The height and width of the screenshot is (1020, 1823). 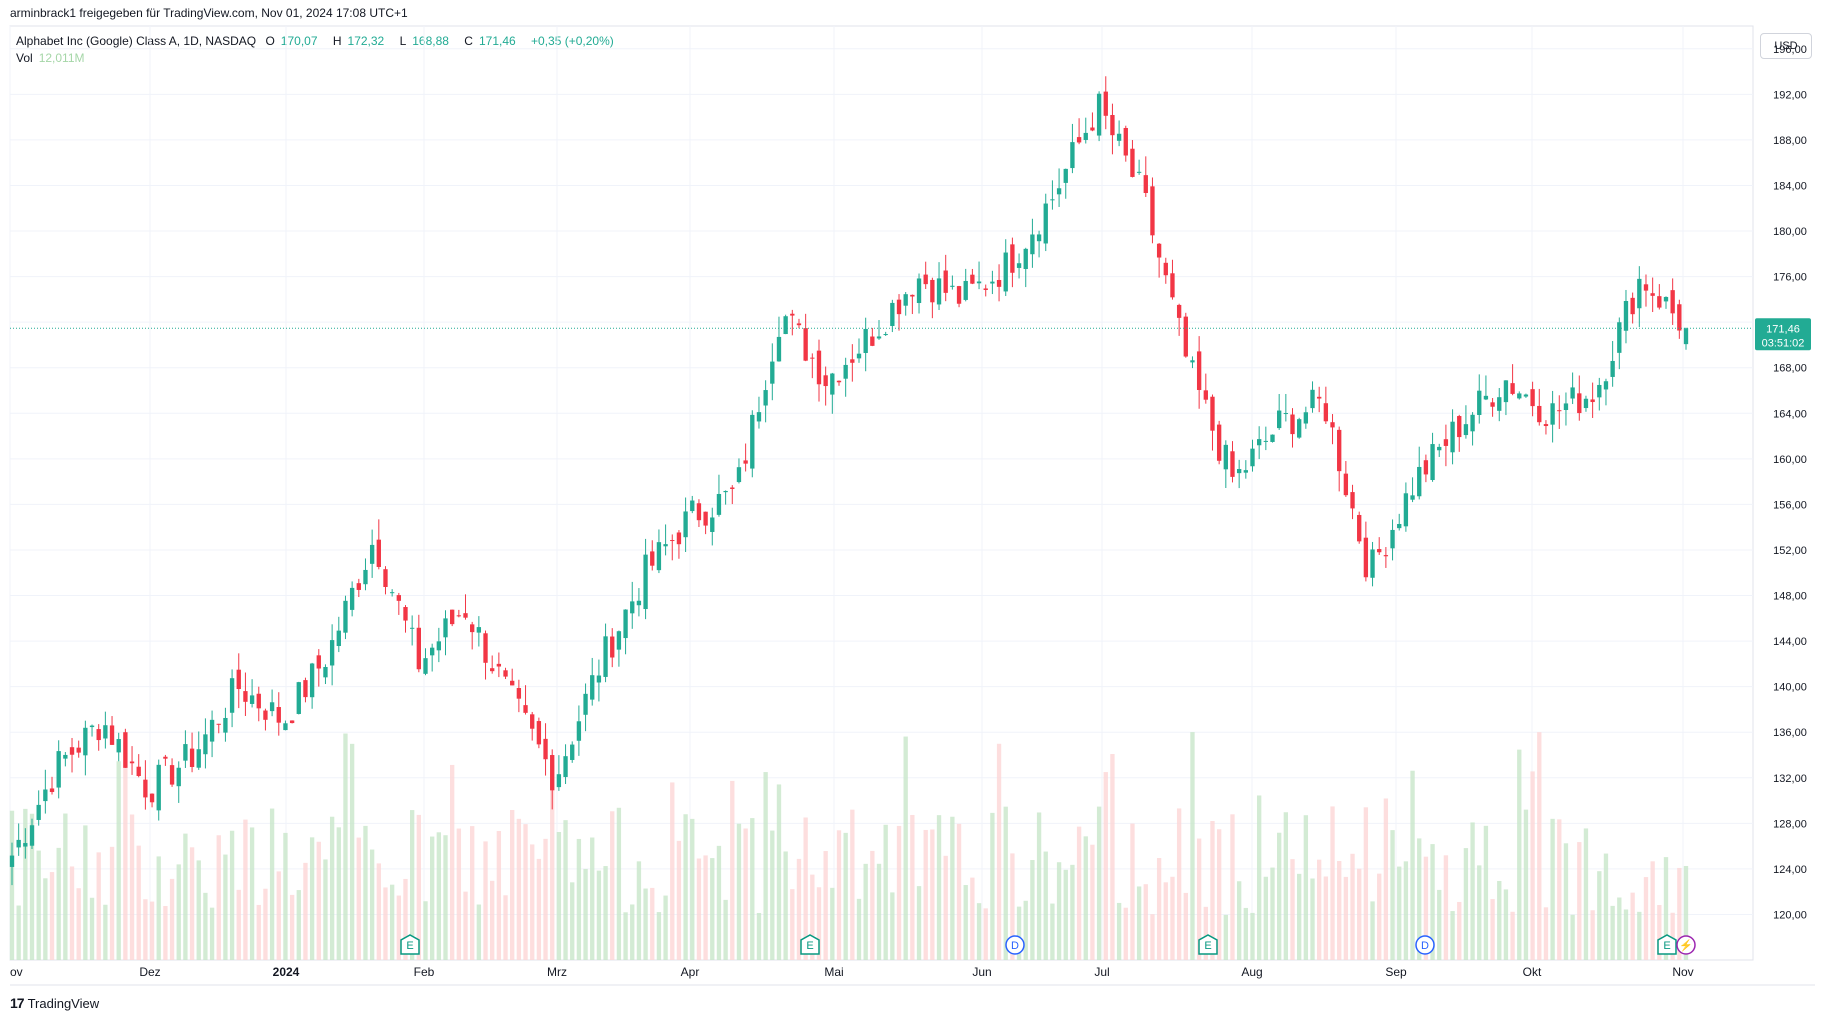 What do you see at coordinates (1686, 945) in the screenshot?
I see `split-event-marker-icon: ⚡` at bounding box center [1686, 945].